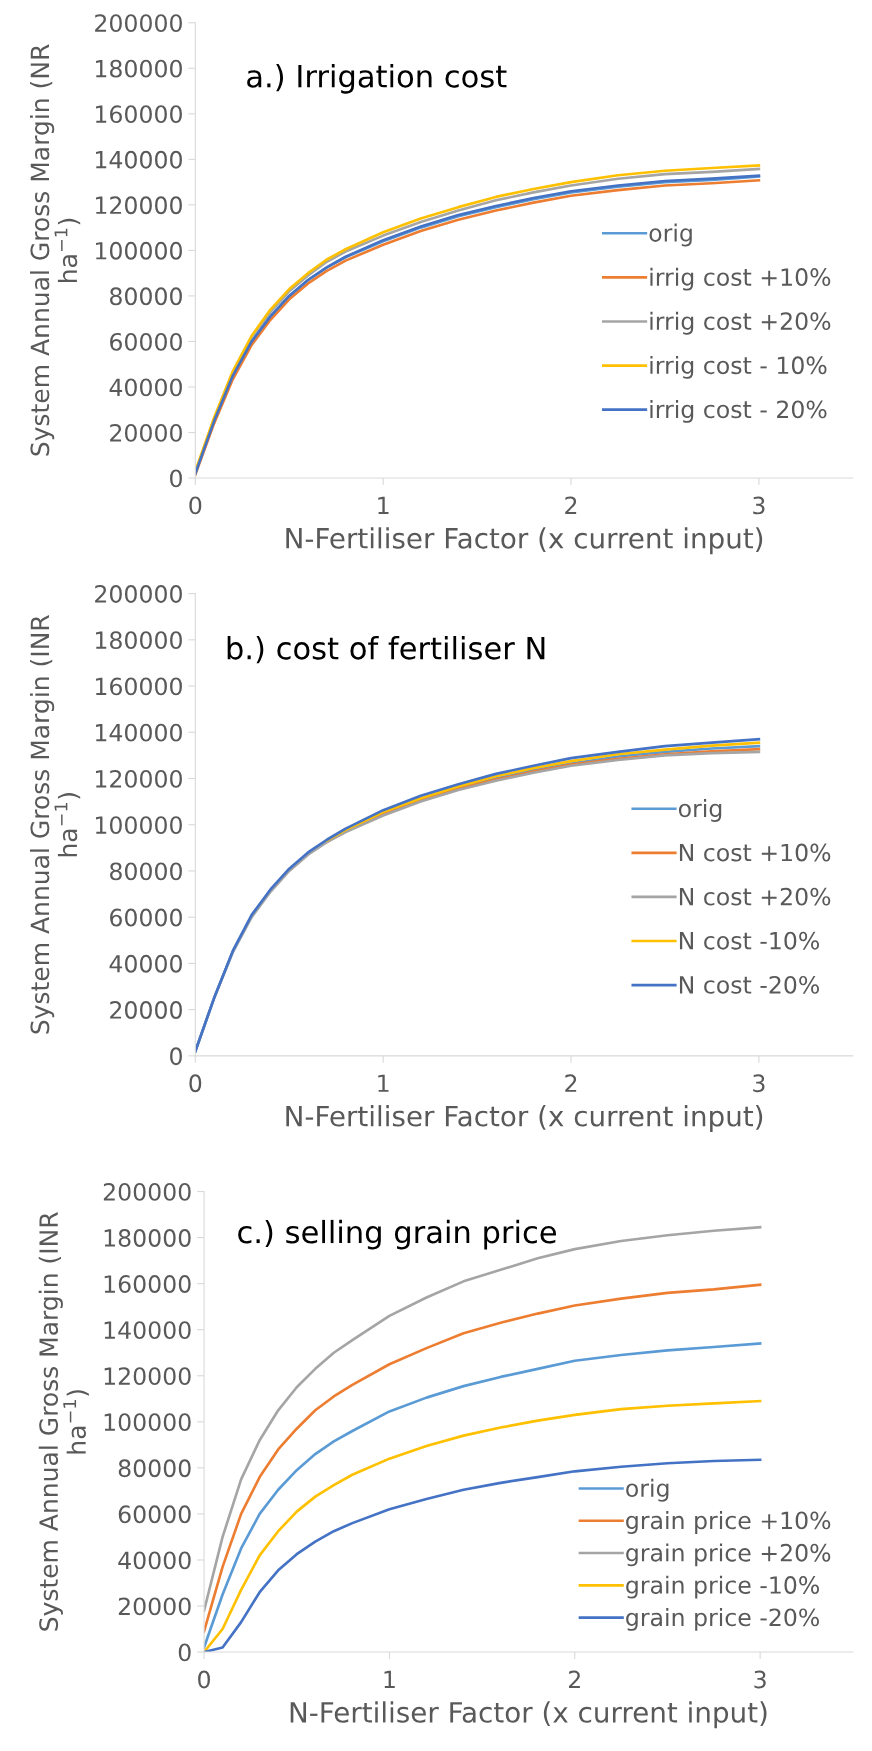 This screenshot has width=872, height=1751. What do you see at coordinates (728, 1522) in the screenshot?
I see `legend-label: grain price +10%` at bounding box center [728, 1522].